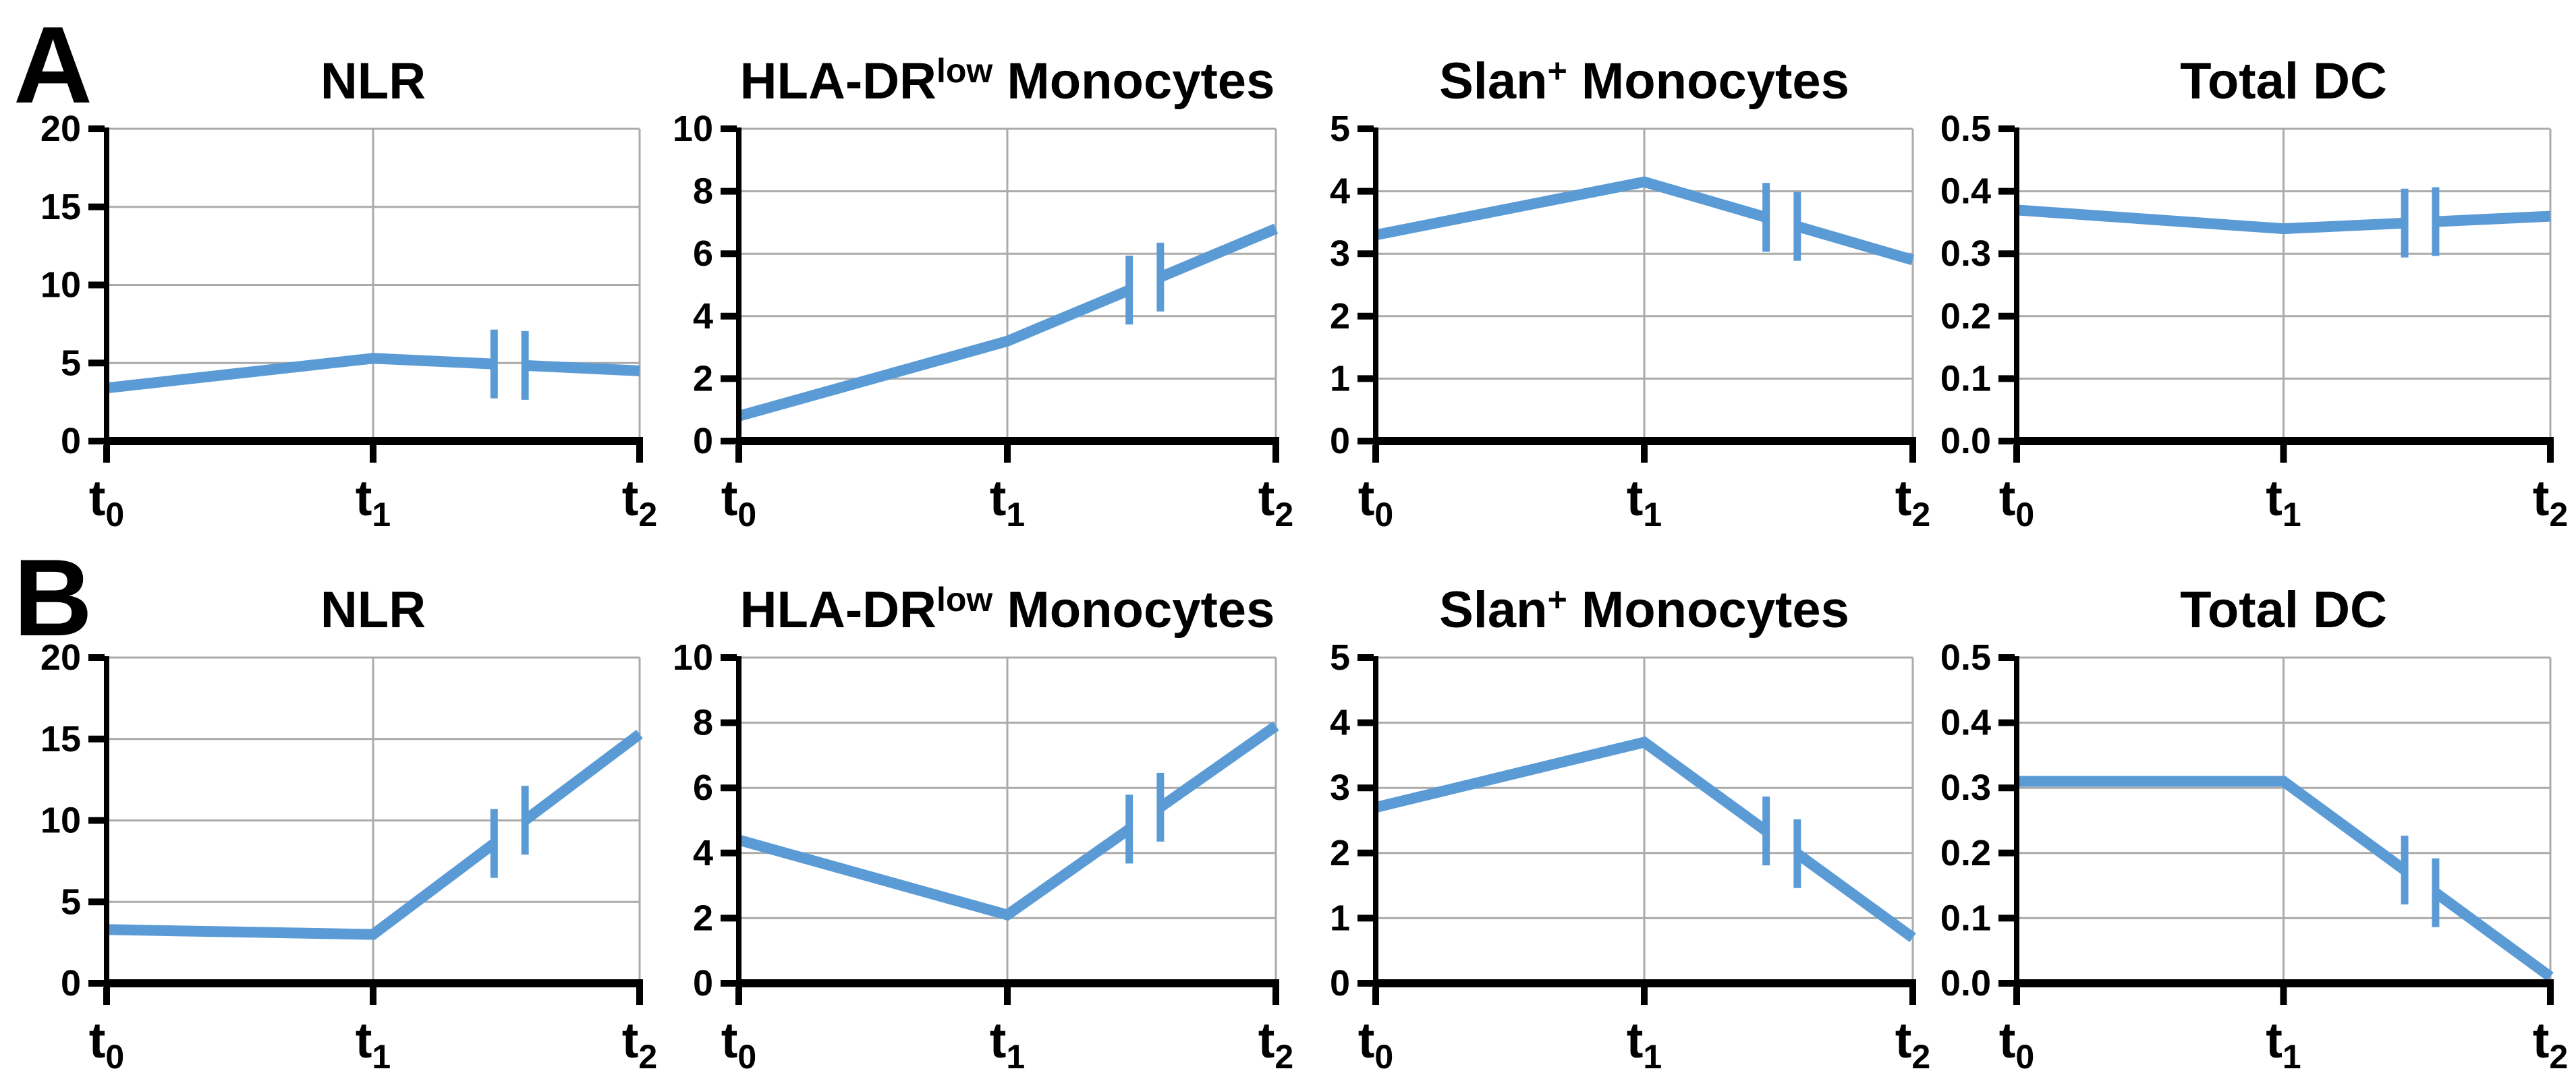  I want to click on chart-a-slan-monocytes: 0 1 2 3 4 5 t0 t1 t2 Slan+ Monocytes, so click(1630, 292).